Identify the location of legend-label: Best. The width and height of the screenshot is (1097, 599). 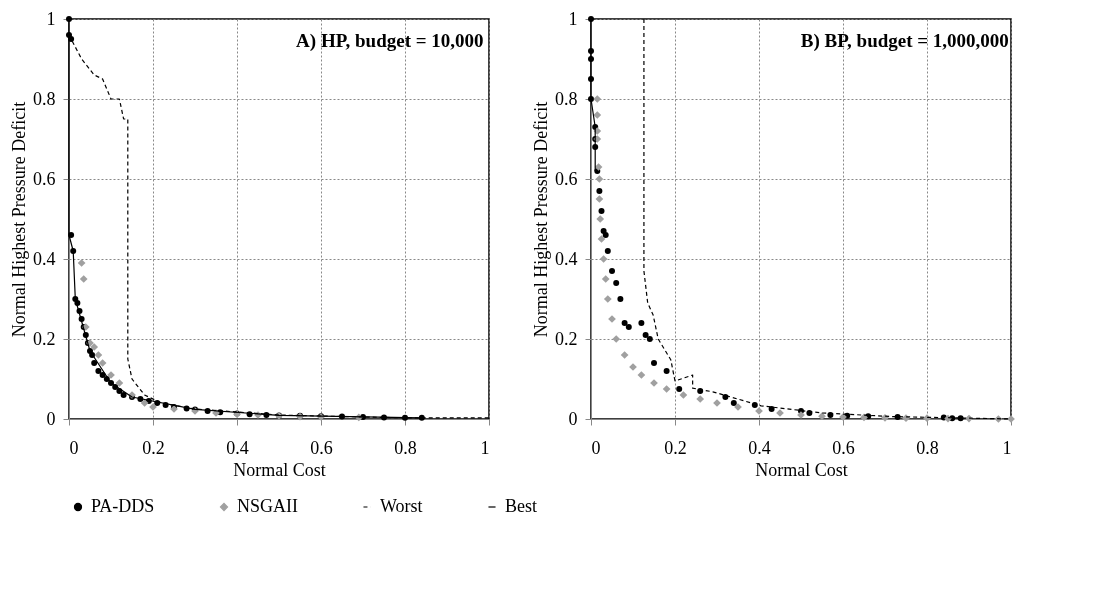
(521, 506).